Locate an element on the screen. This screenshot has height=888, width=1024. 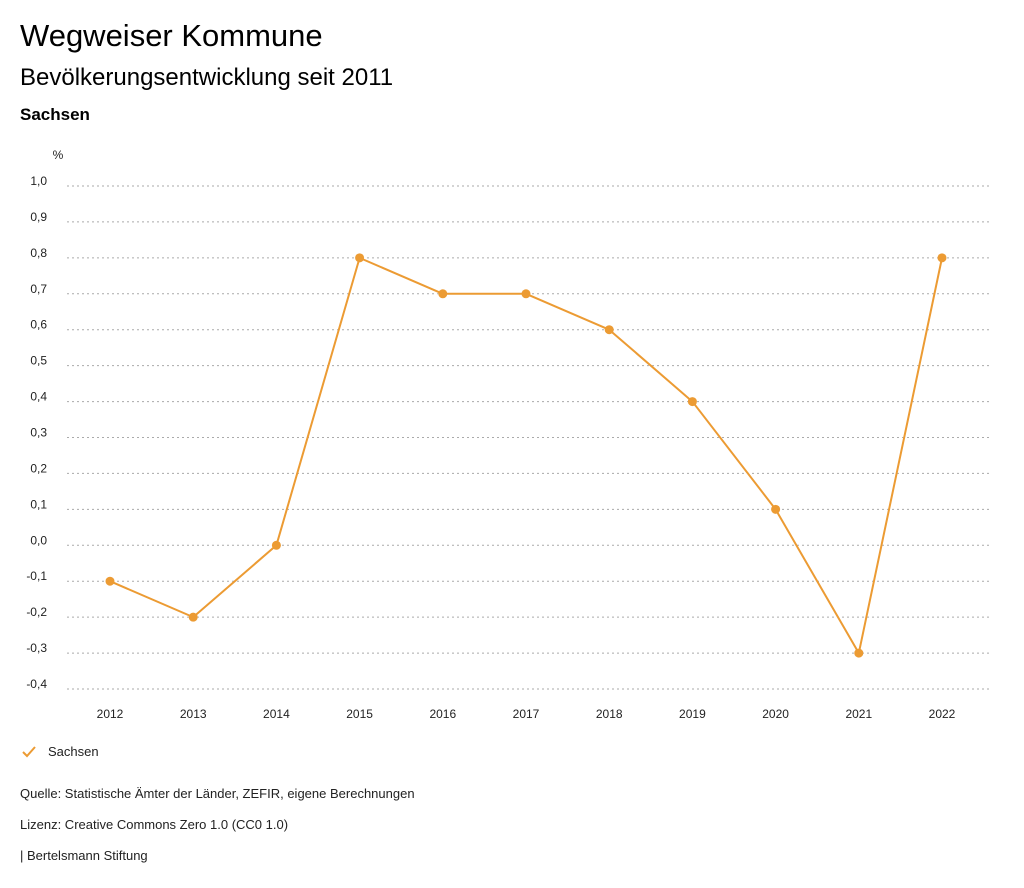
y-tick-label: 0,8 is located at coordinates (38, 253).